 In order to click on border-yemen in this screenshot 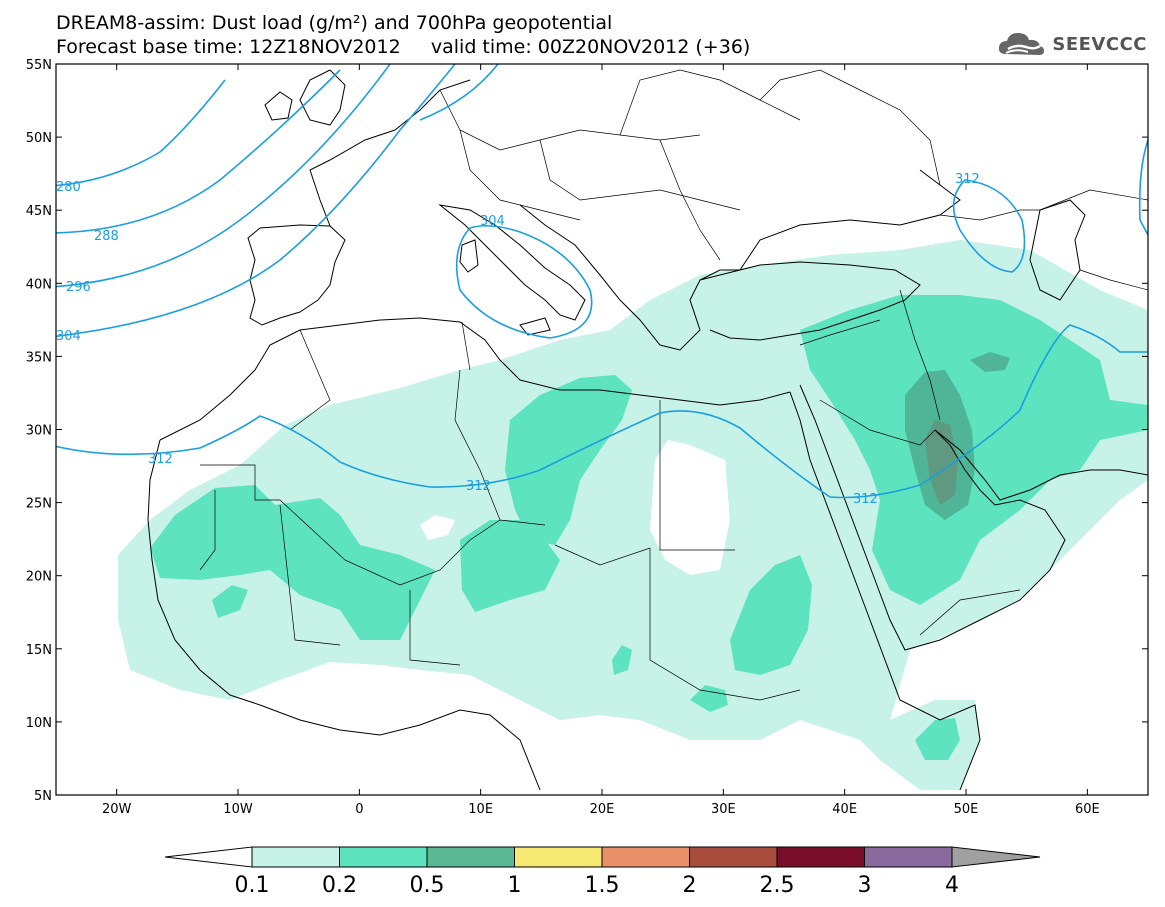, I will do `click(970, 612)`.